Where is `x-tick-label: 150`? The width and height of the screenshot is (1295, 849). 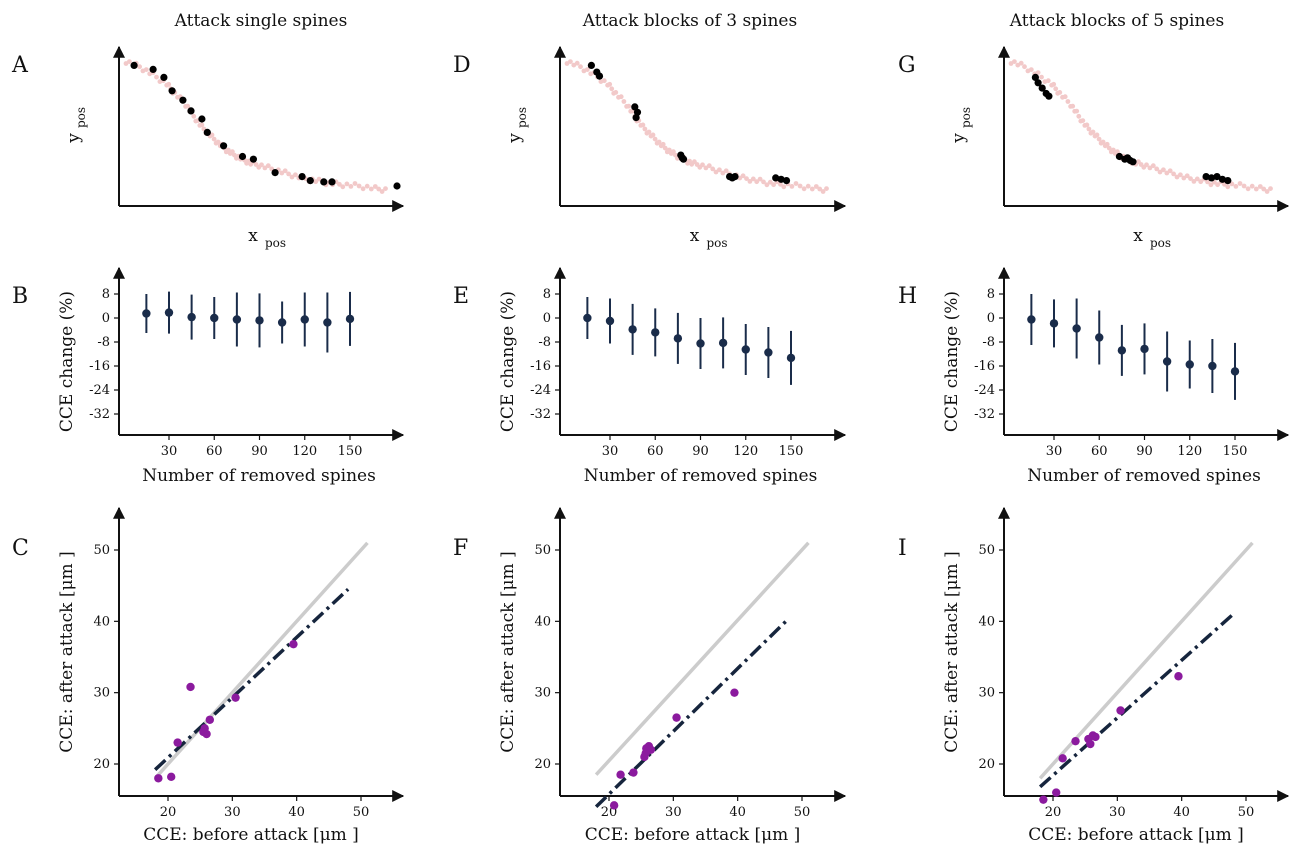 x-tick-label: 150 is located at coordinates (350, 451).